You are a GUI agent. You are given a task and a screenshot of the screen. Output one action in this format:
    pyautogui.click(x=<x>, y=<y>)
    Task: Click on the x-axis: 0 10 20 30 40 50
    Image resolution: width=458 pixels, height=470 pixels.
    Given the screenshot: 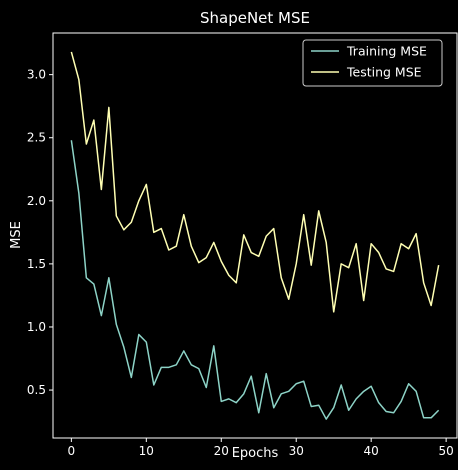 What is the action you would take?
    pyautogui.click(x=261, y=448)
    